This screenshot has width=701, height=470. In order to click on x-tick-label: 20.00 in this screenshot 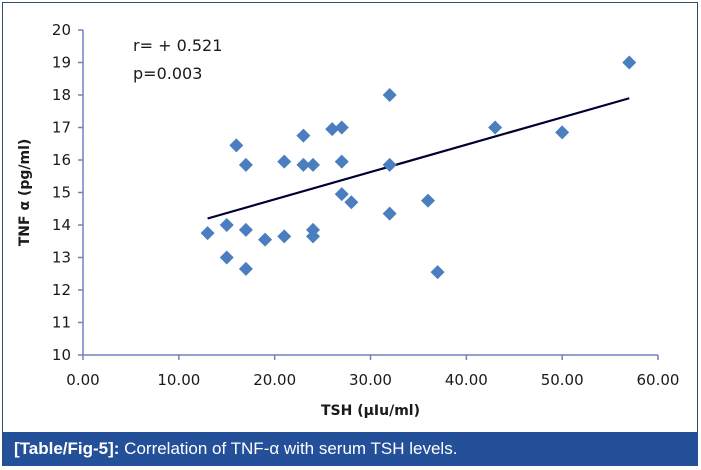, I will do `click(274, 380)`.